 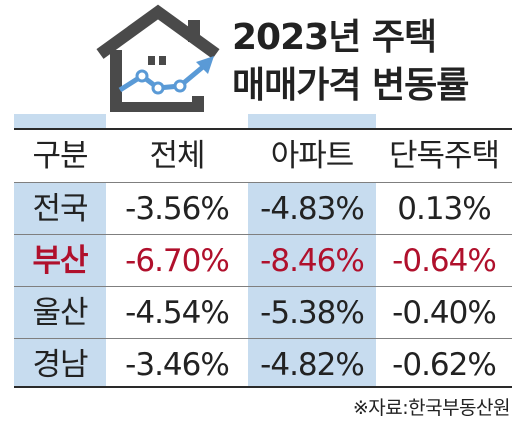 What do you see at coordinates (312, 156) in the screenshot?
I see `header-apartment: 아파트` at bounding box center [312, 156].